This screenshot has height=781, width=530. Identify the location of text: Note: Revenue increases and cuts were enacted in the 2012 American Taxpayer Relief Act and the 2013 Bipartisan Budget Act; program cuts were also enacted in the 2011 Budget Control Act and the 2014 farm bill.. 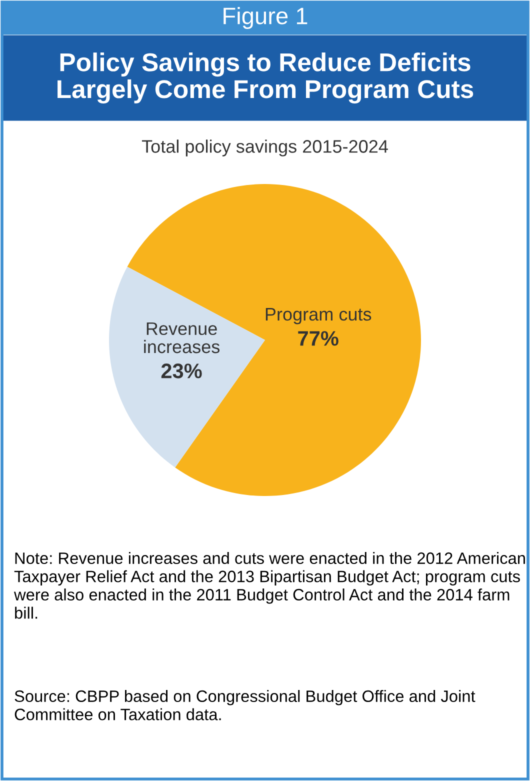
(269, 585).